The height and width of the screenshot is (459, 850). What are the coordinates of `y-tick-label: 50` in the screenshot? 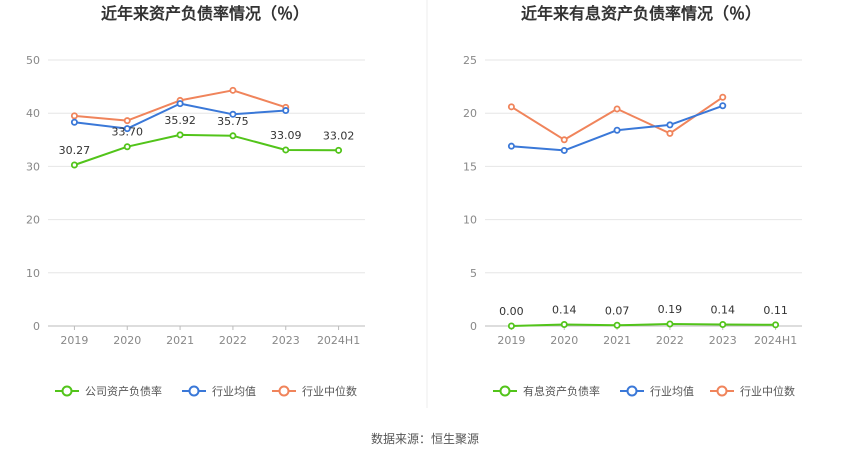 It's located at (33, 60).